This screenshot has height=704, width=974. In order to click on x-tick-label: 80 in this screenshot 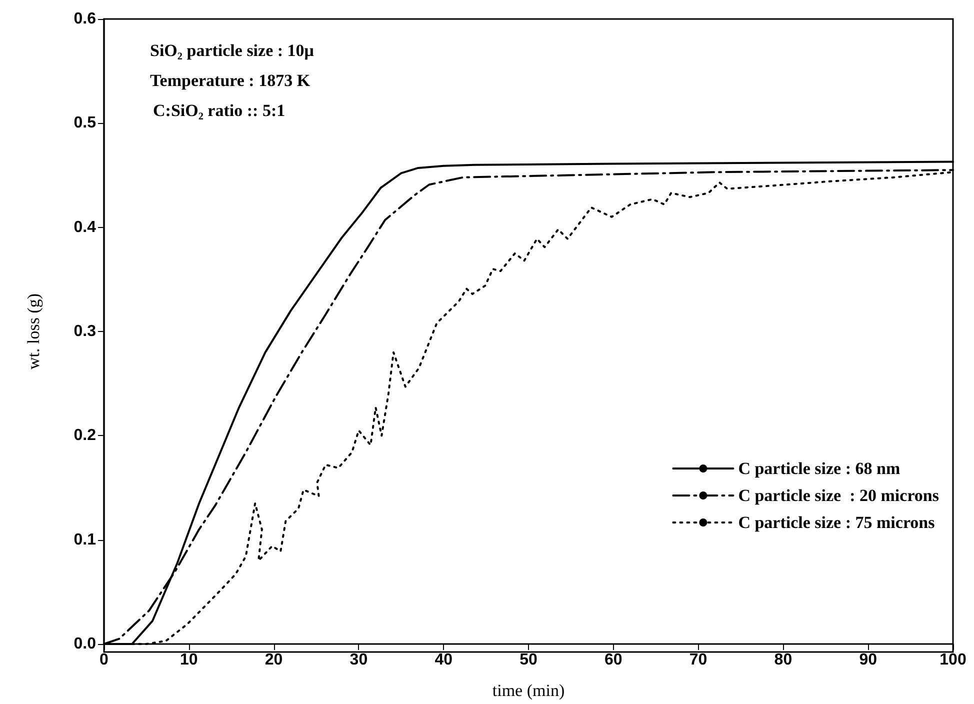, I will do `click(783, 660)`.